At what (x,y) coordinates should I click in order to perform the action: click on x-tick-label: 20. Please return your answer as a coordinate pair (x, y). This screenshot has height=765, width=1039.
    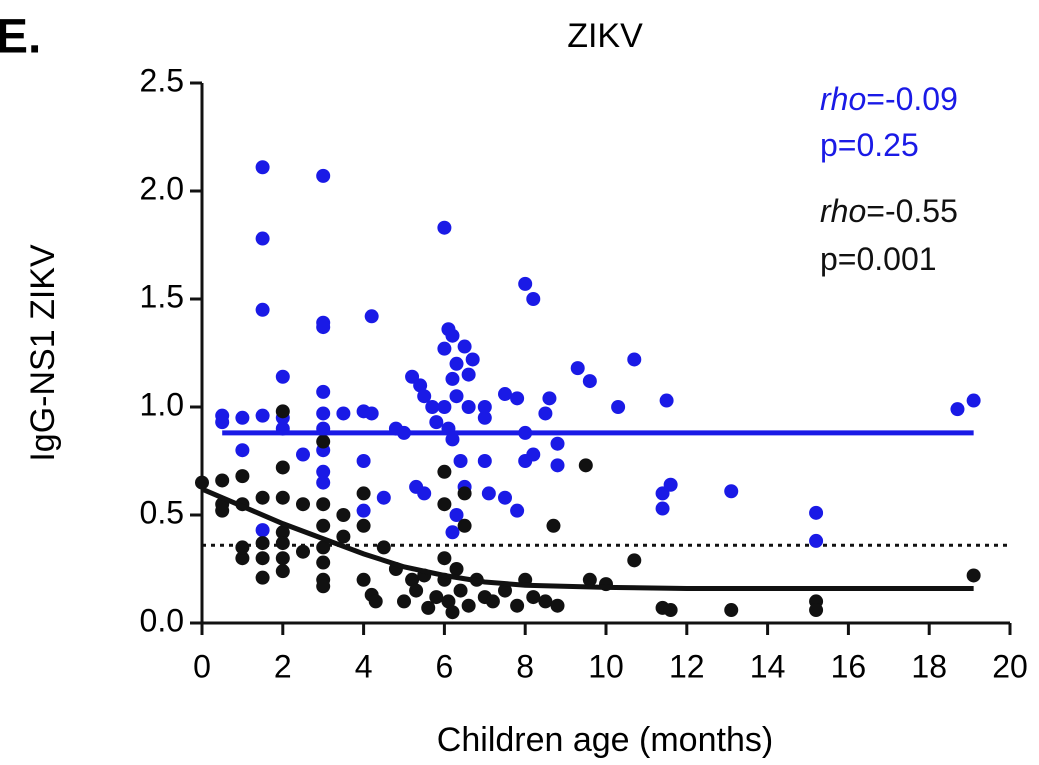
    Looking at the image, I should click on (1010, 666).